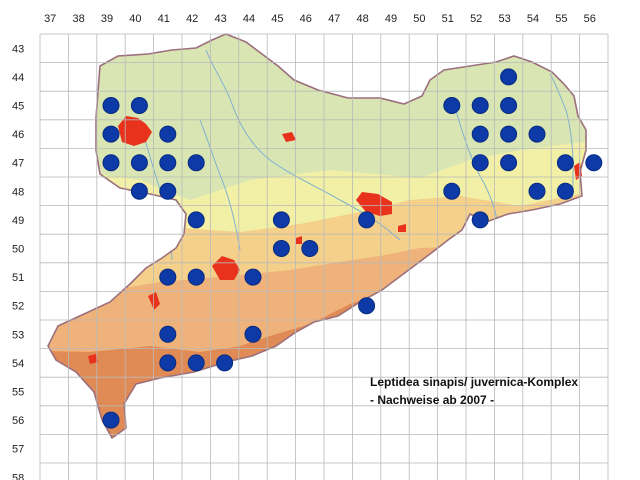 The width and height of the screenshot is (640, 480). Describe the element at coordinates (107, 19) in the screenshot. I see `x-tick-label: 39` at that location.